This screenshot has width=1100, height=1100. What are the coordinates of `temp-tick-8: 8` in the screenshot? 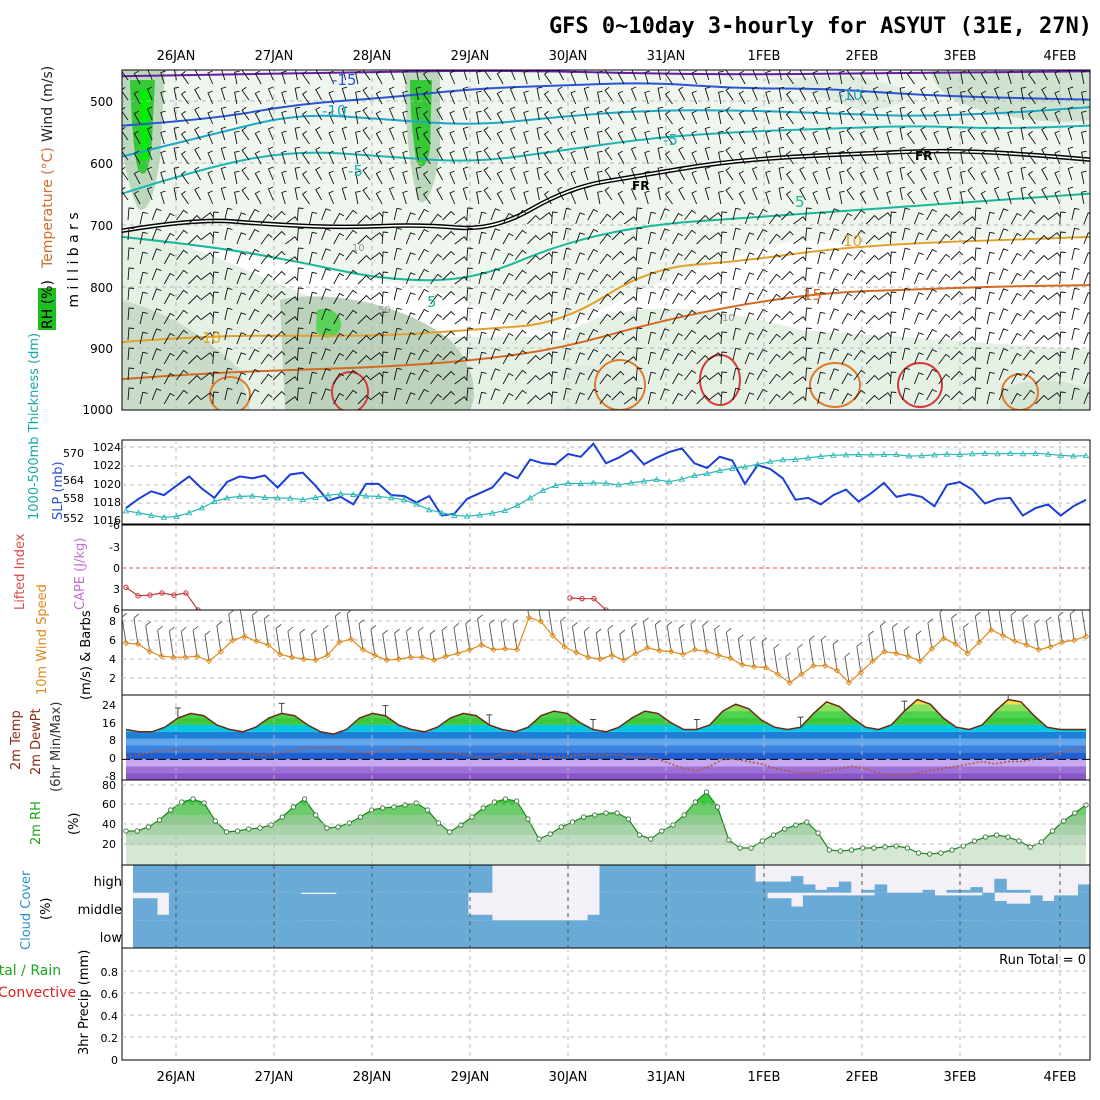 It's located at (112, 740).